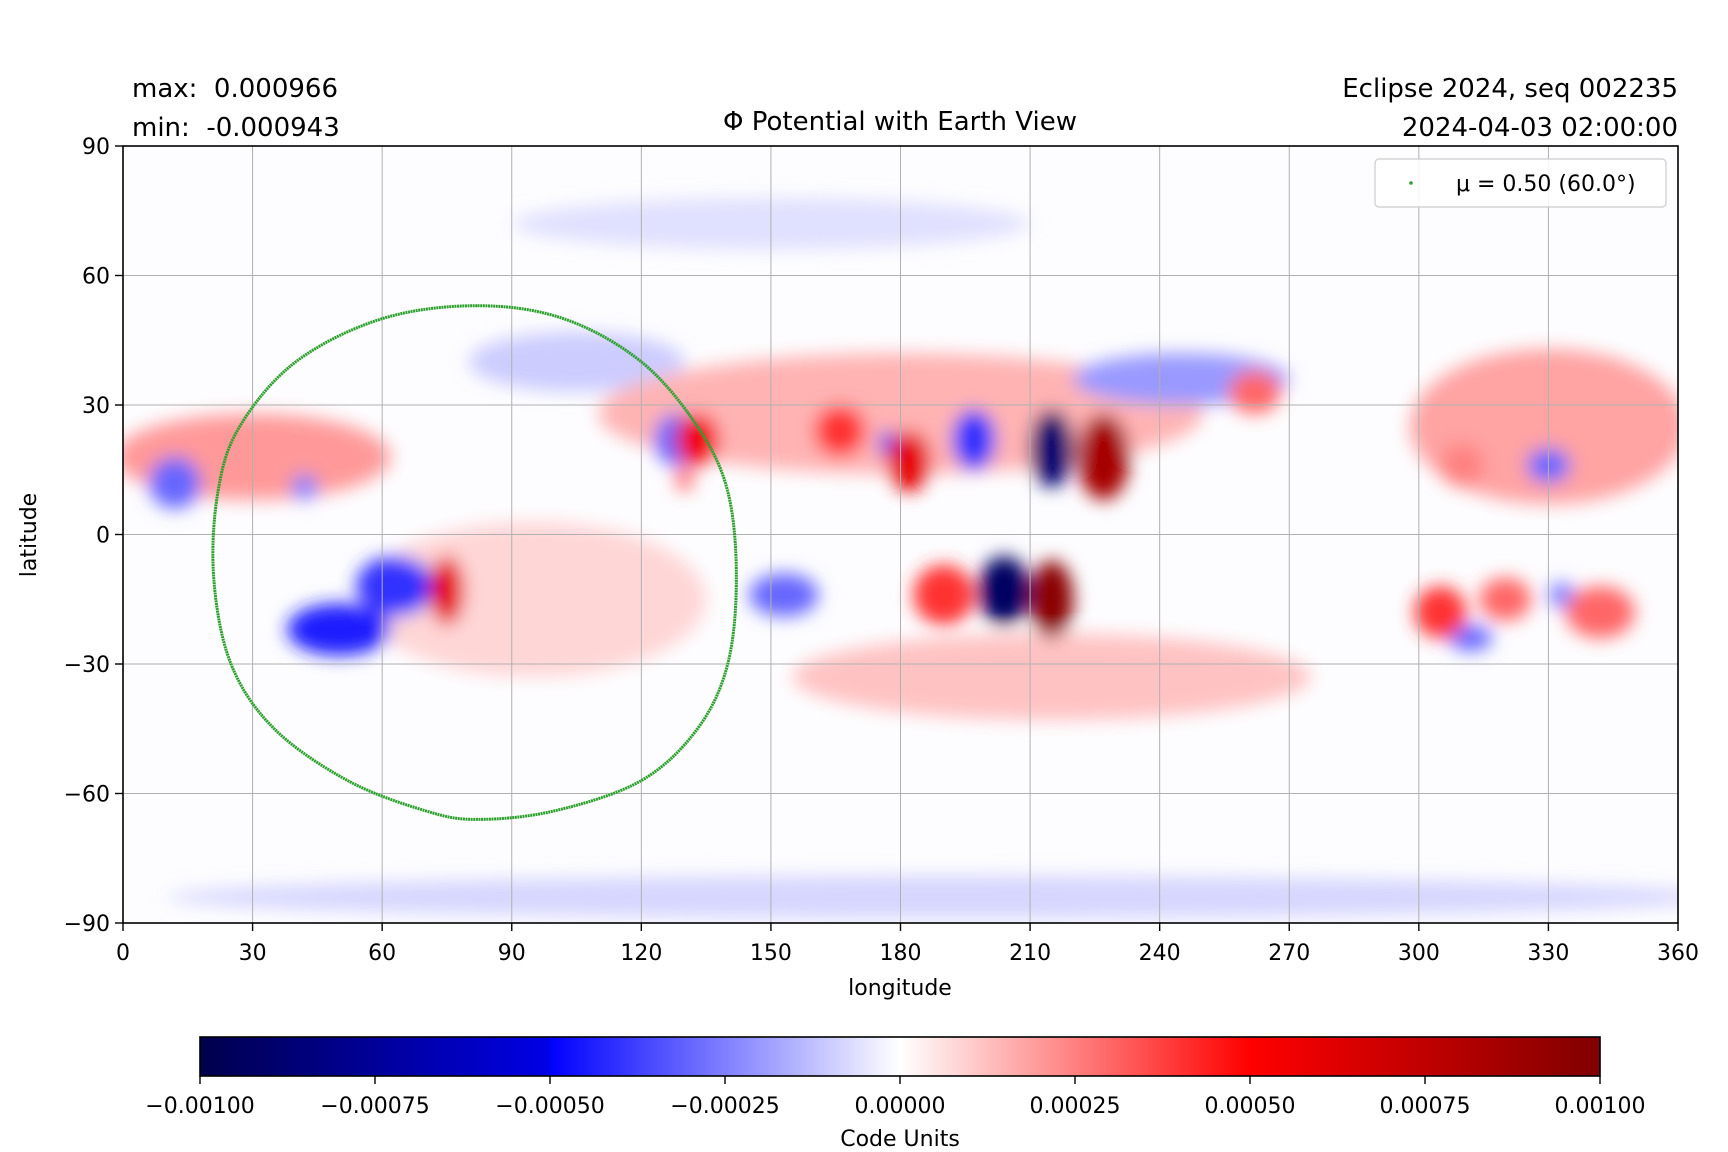 This screenshot has width=1728, height=1152. What do you see at coordinates (96, 277) in the screenshot?
I see `y-tick-label: 60` at bounding box center [96, 277].